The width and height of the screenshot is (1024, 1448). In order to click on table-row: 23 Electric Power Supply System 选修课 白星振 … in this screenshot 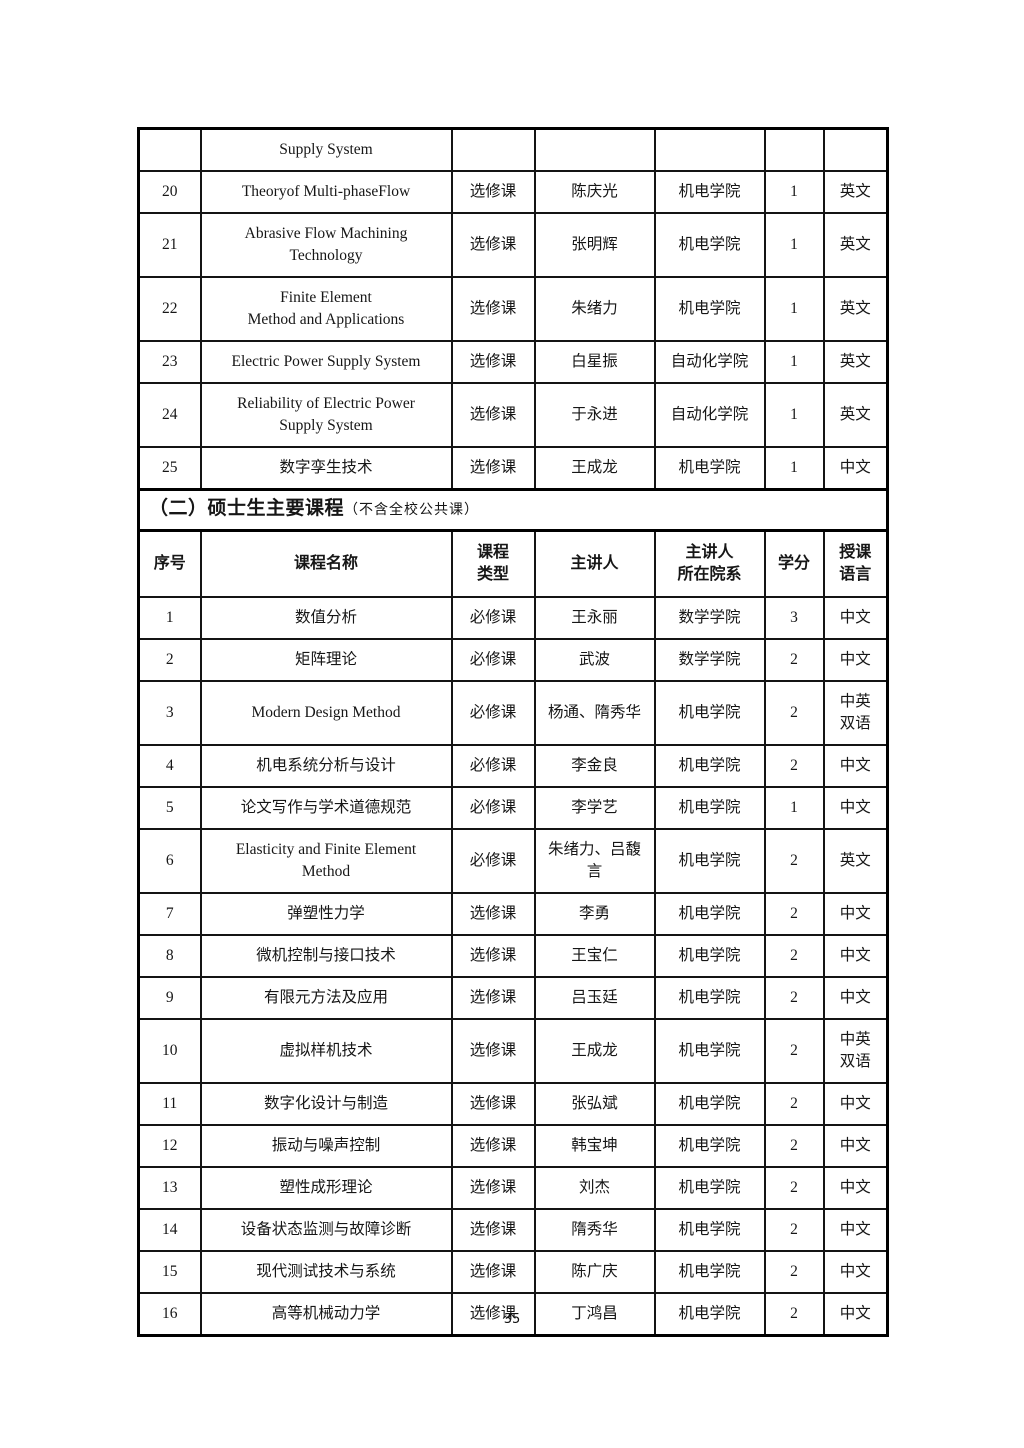, I will do `click(513, 362)`.